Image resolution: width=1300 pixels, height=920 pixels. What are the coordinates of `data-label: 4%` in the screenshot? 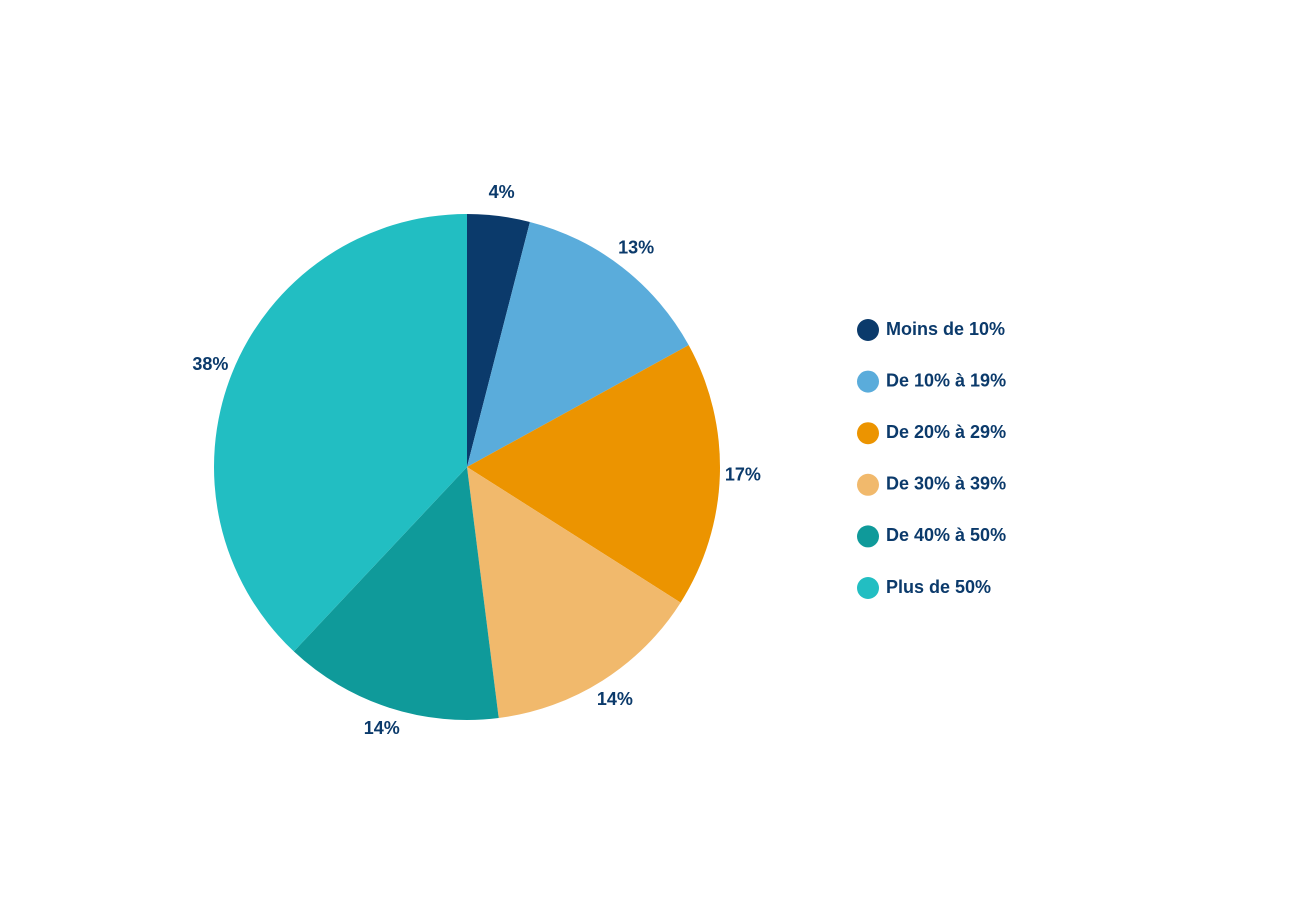 It's located at (502, 192).